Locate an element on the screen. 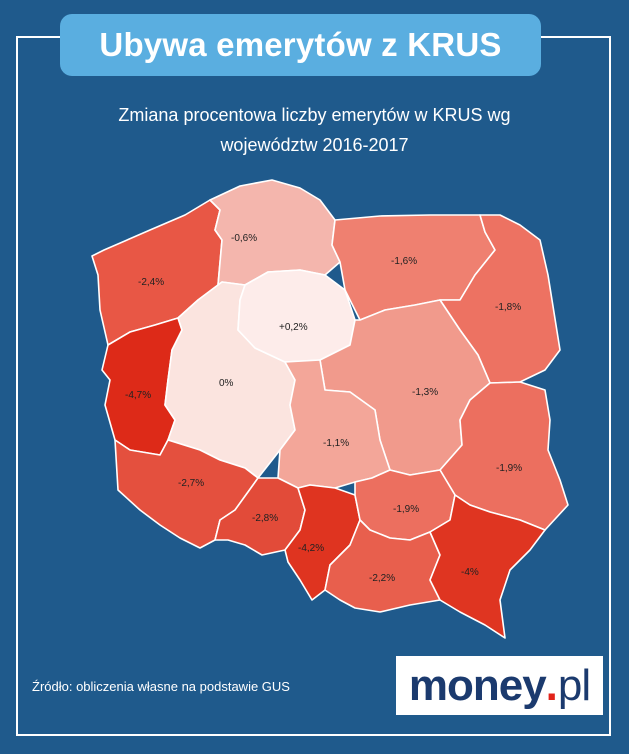  title-banner: Ubywa emerytów z KRUS is located at coordinates (300, 45).